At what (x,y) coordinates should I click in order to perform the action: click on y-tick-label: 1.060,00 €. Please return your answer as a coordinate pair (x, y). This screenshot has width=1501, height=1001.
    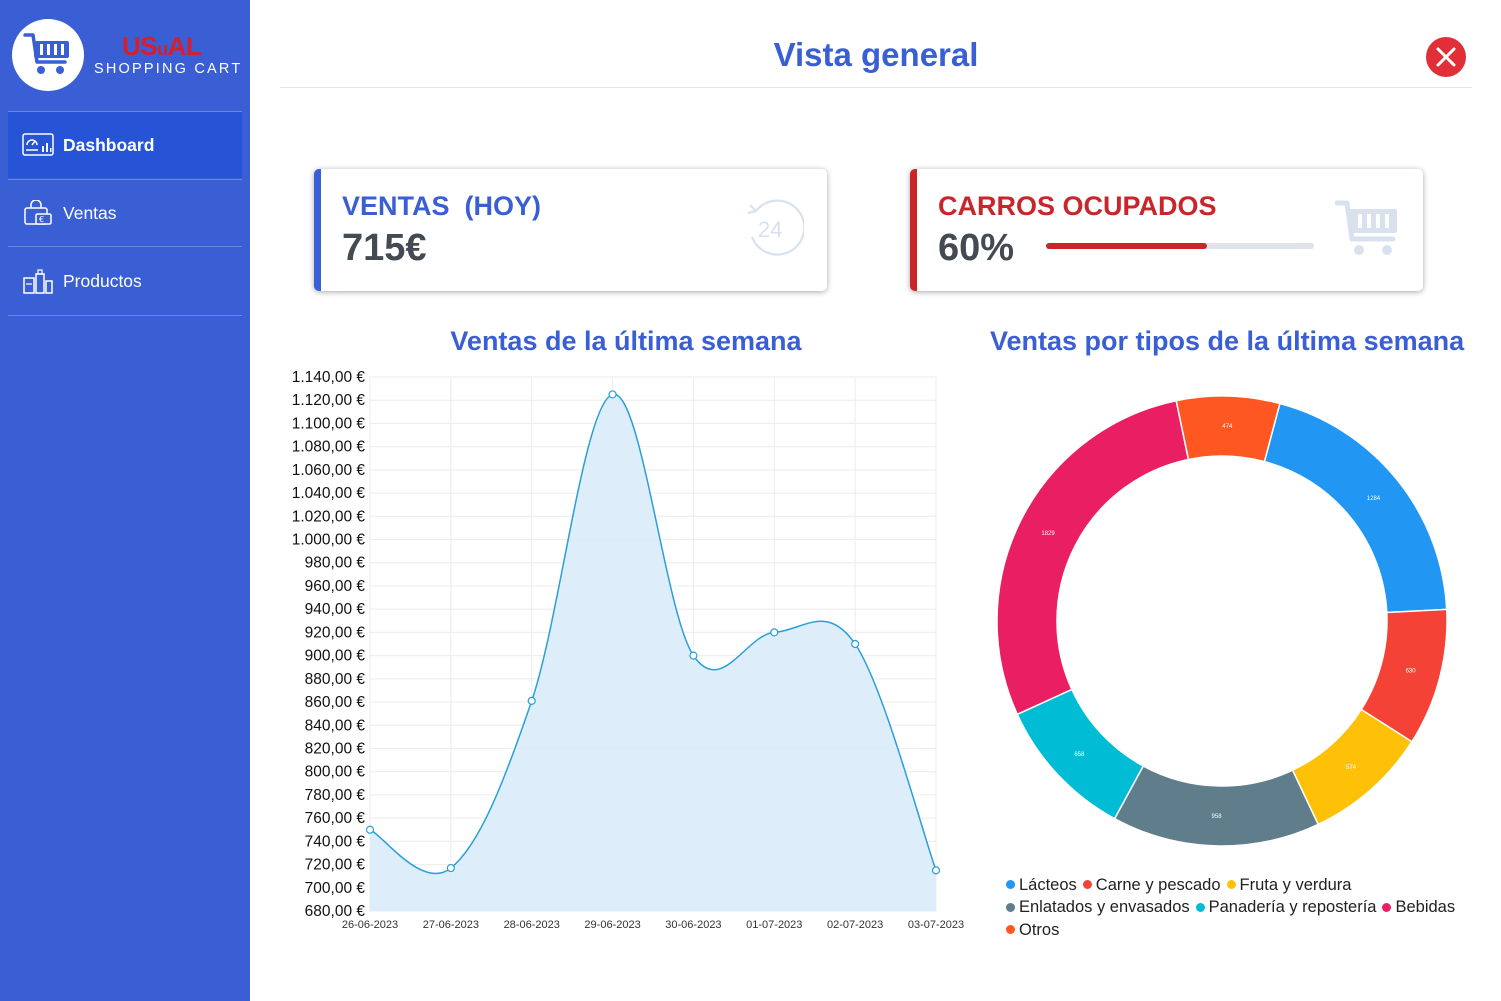
    Looking at the image, I should click on (329, 470).